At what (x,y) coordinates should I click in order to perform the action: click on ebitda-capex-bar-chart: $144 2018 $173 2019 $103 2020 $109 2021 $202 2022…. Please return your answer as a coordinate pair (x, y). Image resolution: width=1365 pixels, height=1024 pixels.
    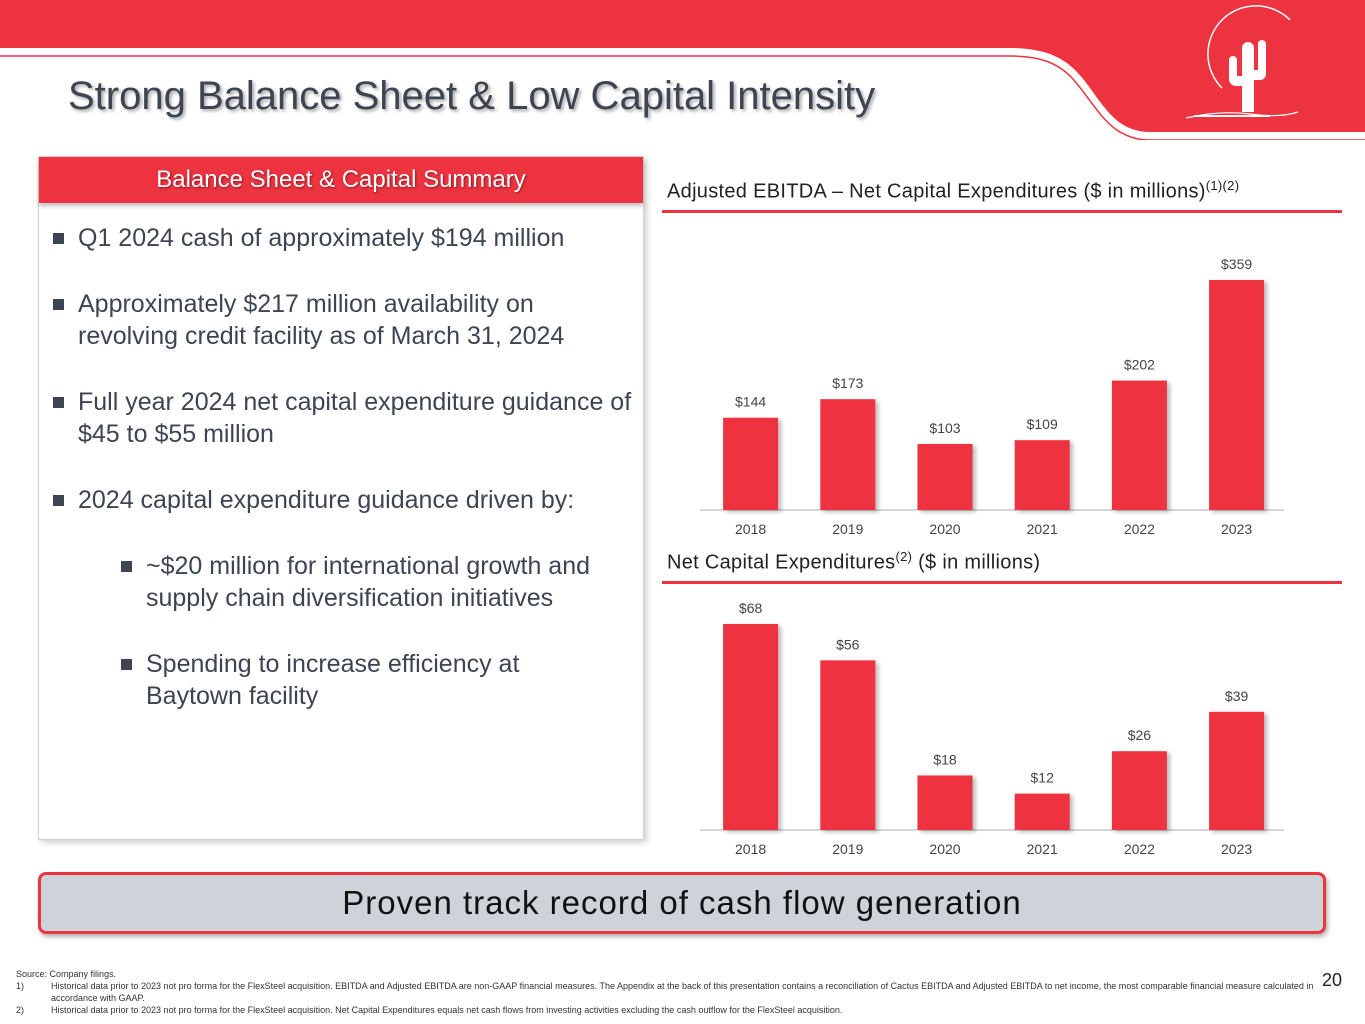
    Looking at the image, I should click on (992, 396).